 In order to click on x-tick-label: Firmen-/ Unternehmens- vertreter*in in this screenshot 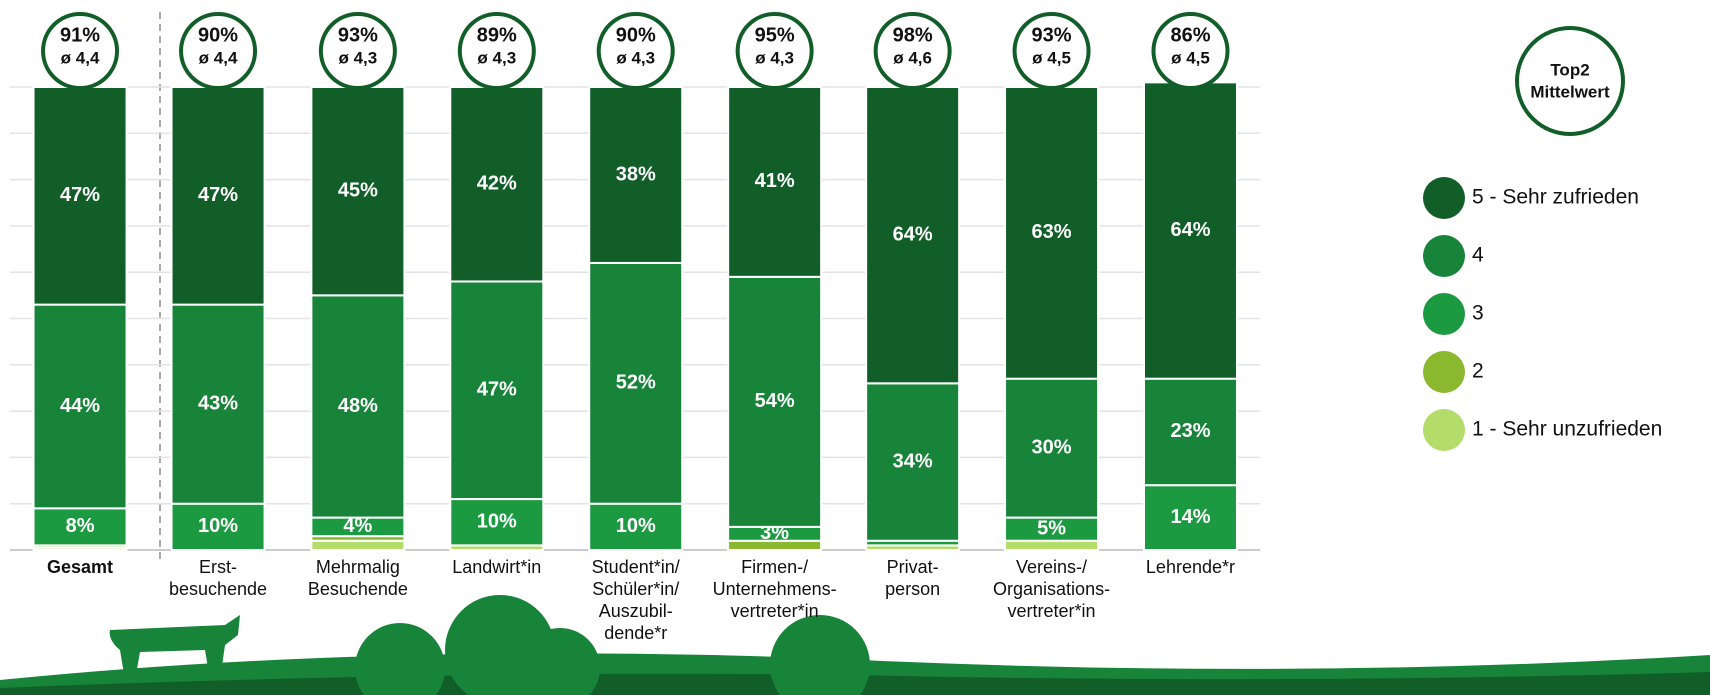, I will do `click(774, 589)`.